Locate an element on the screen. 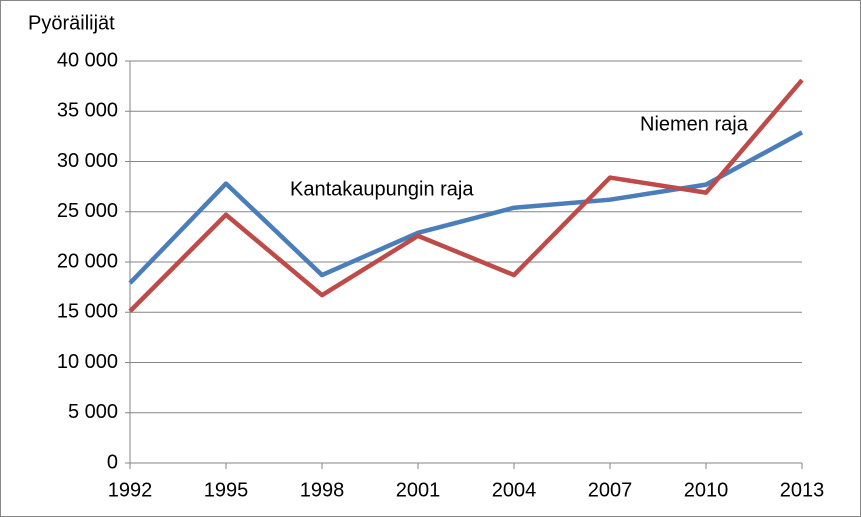 The image size is (861, 517). y-tick-label: 20 000 is located at coordinates (87, 261).